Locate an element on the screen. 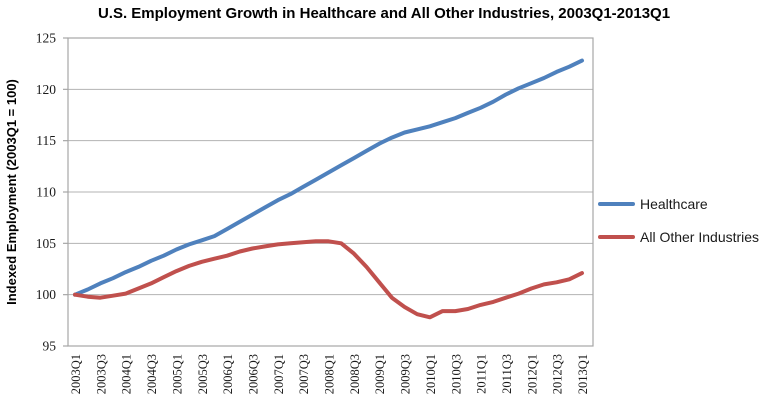 The width and height of the screenshot is (768, 410). y-tick-label: 100 is located at coordinates (46, 294).